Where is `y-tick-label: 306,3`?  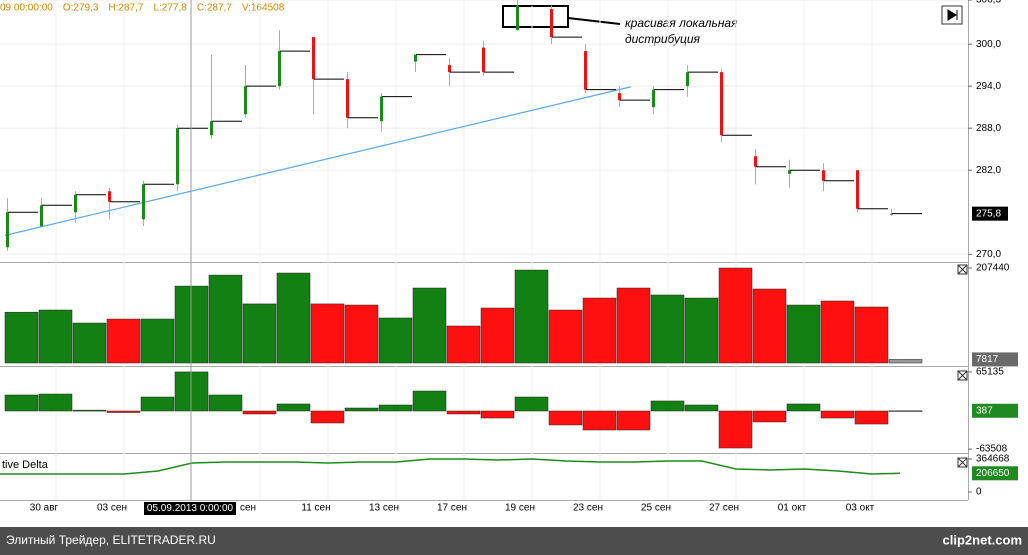 y-tick-label: 306,3 is located at coordinates (988, 3).